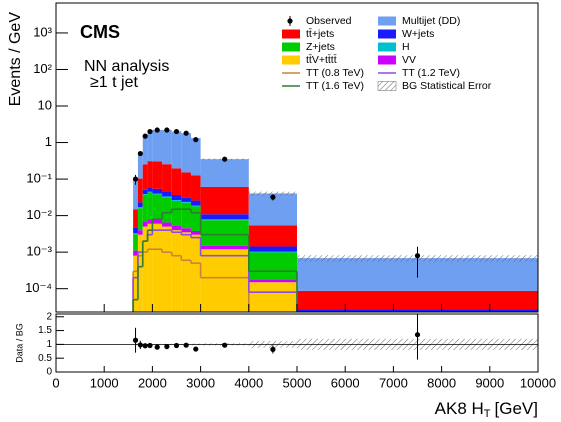 This screenshot has height=422, width=561. Describe the element at coordinates (431, 73) in the screenshot. I see `legend-label: TT (1.2 TeV)` at that location.